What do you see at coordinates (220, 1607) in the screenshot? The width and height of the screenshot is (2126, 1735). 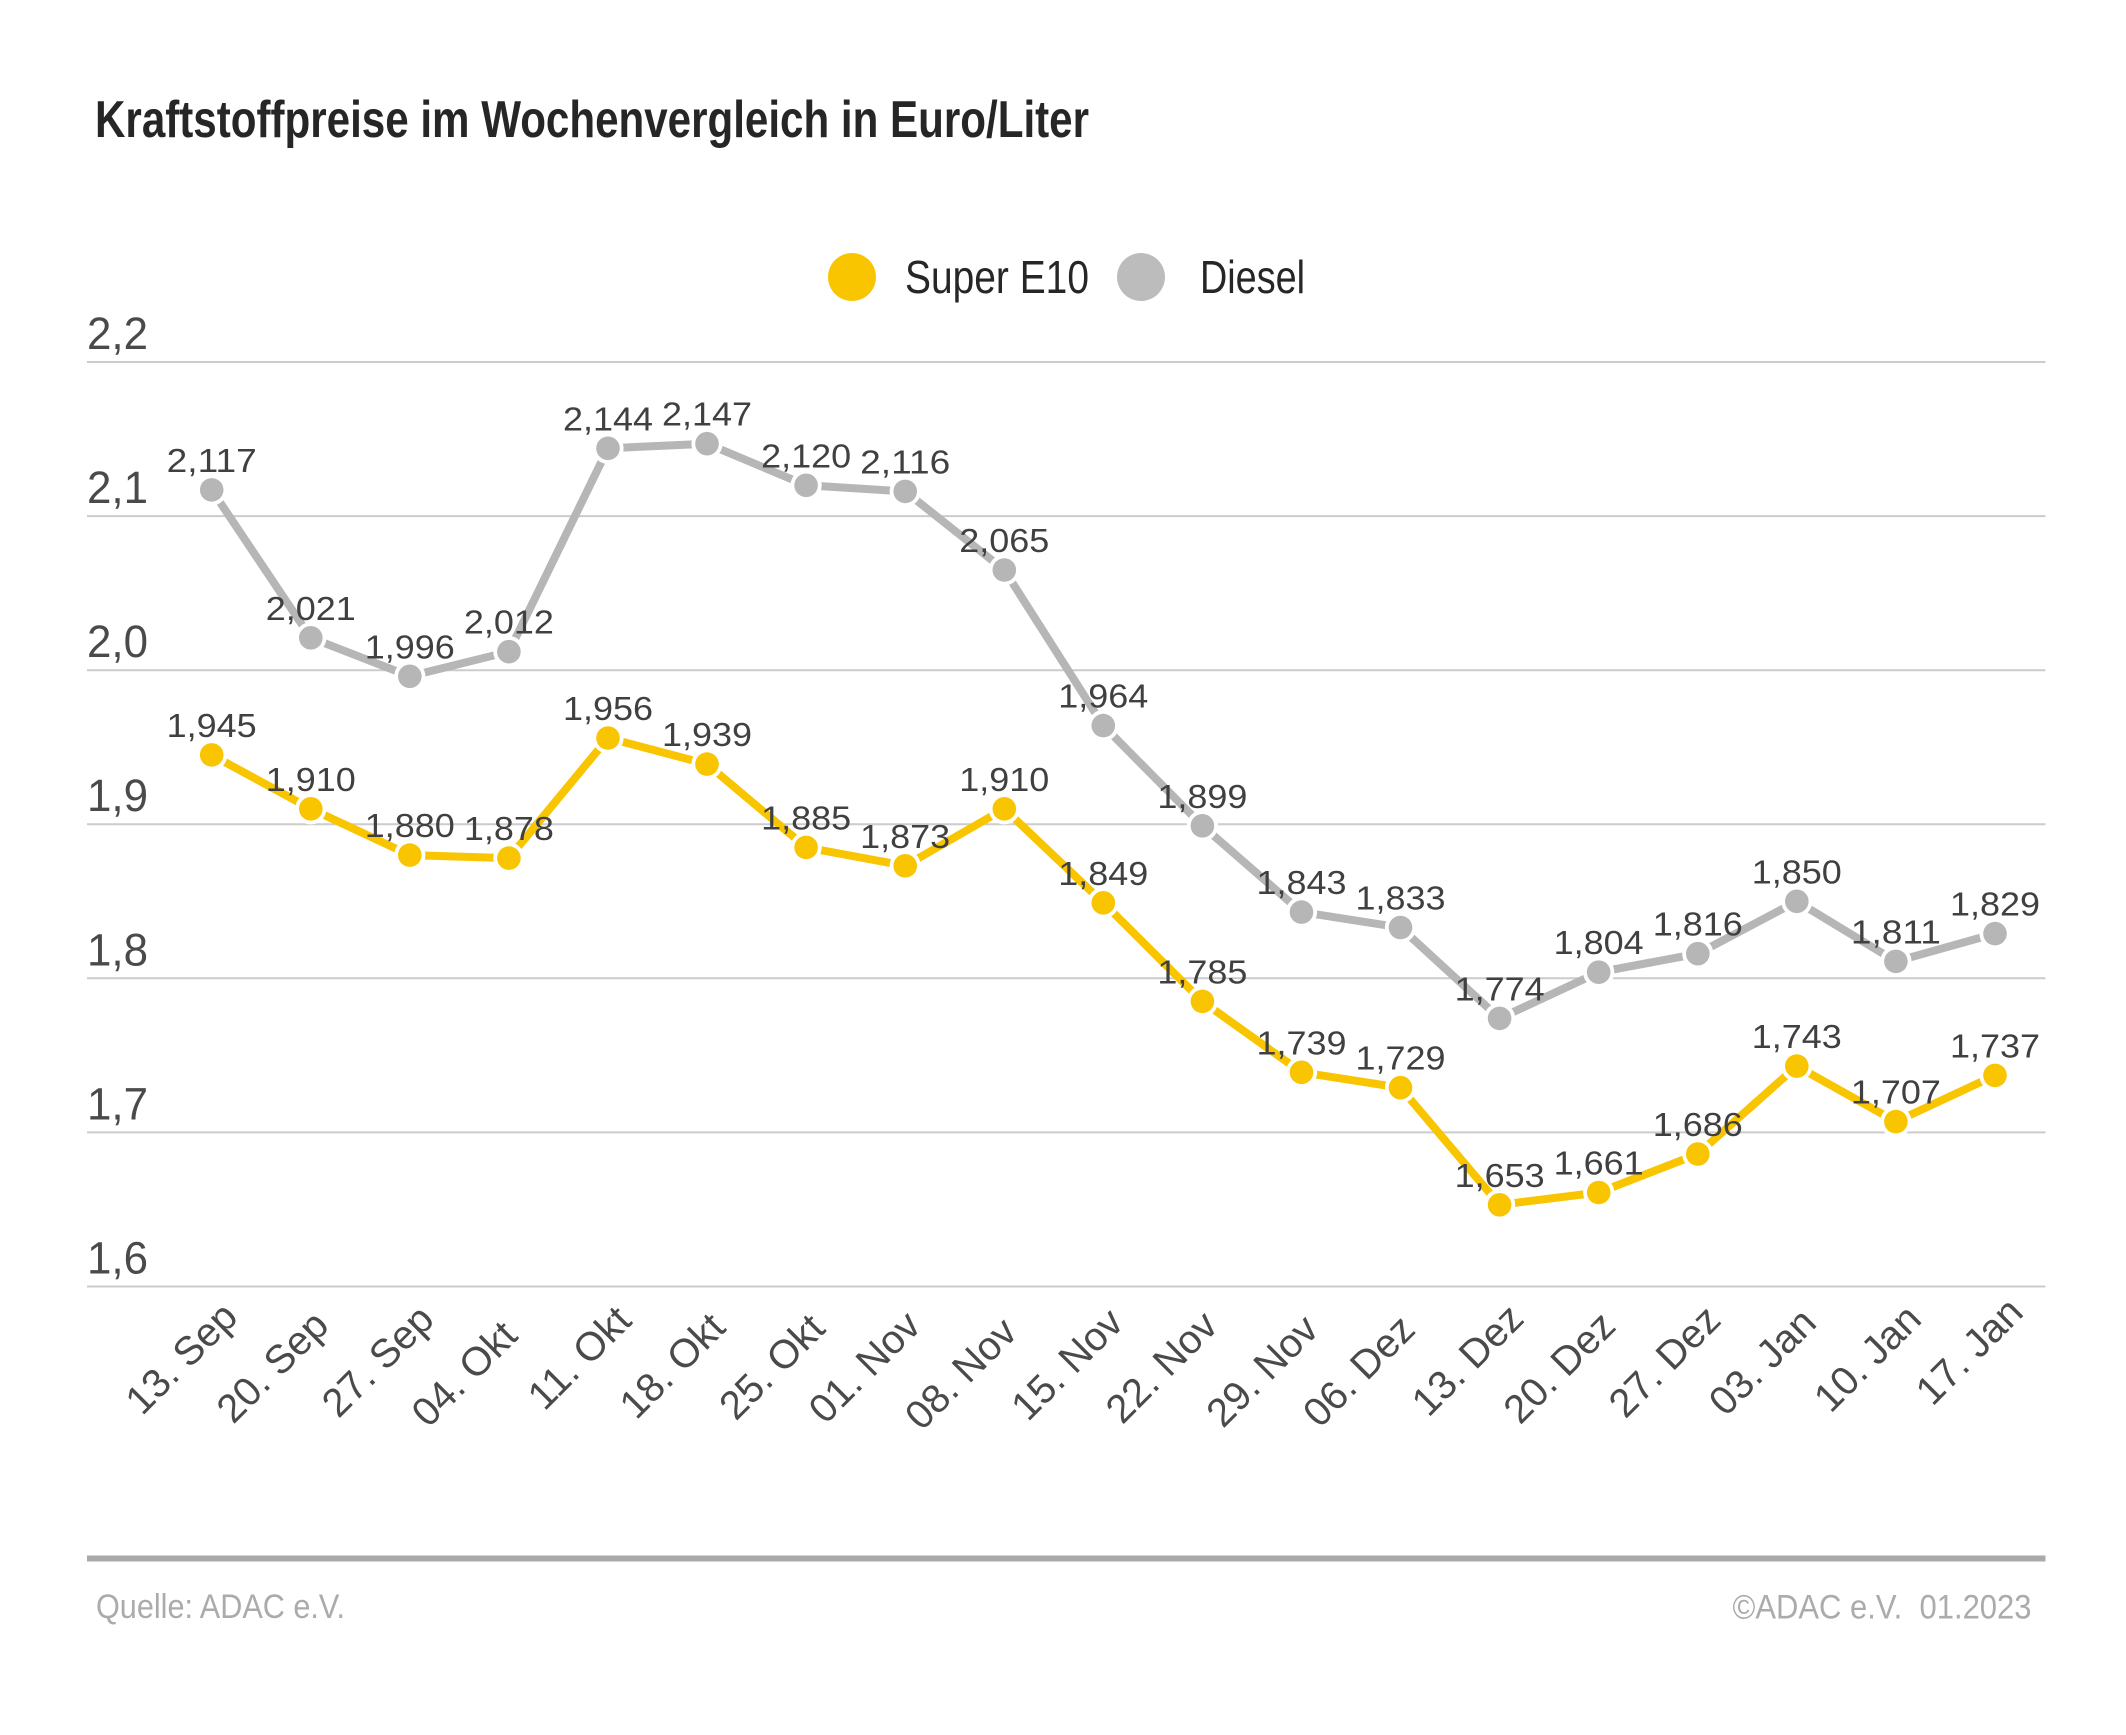 I see `svg-text: Quelle: ADAC e.V.` at bounding box center [220, 1607].